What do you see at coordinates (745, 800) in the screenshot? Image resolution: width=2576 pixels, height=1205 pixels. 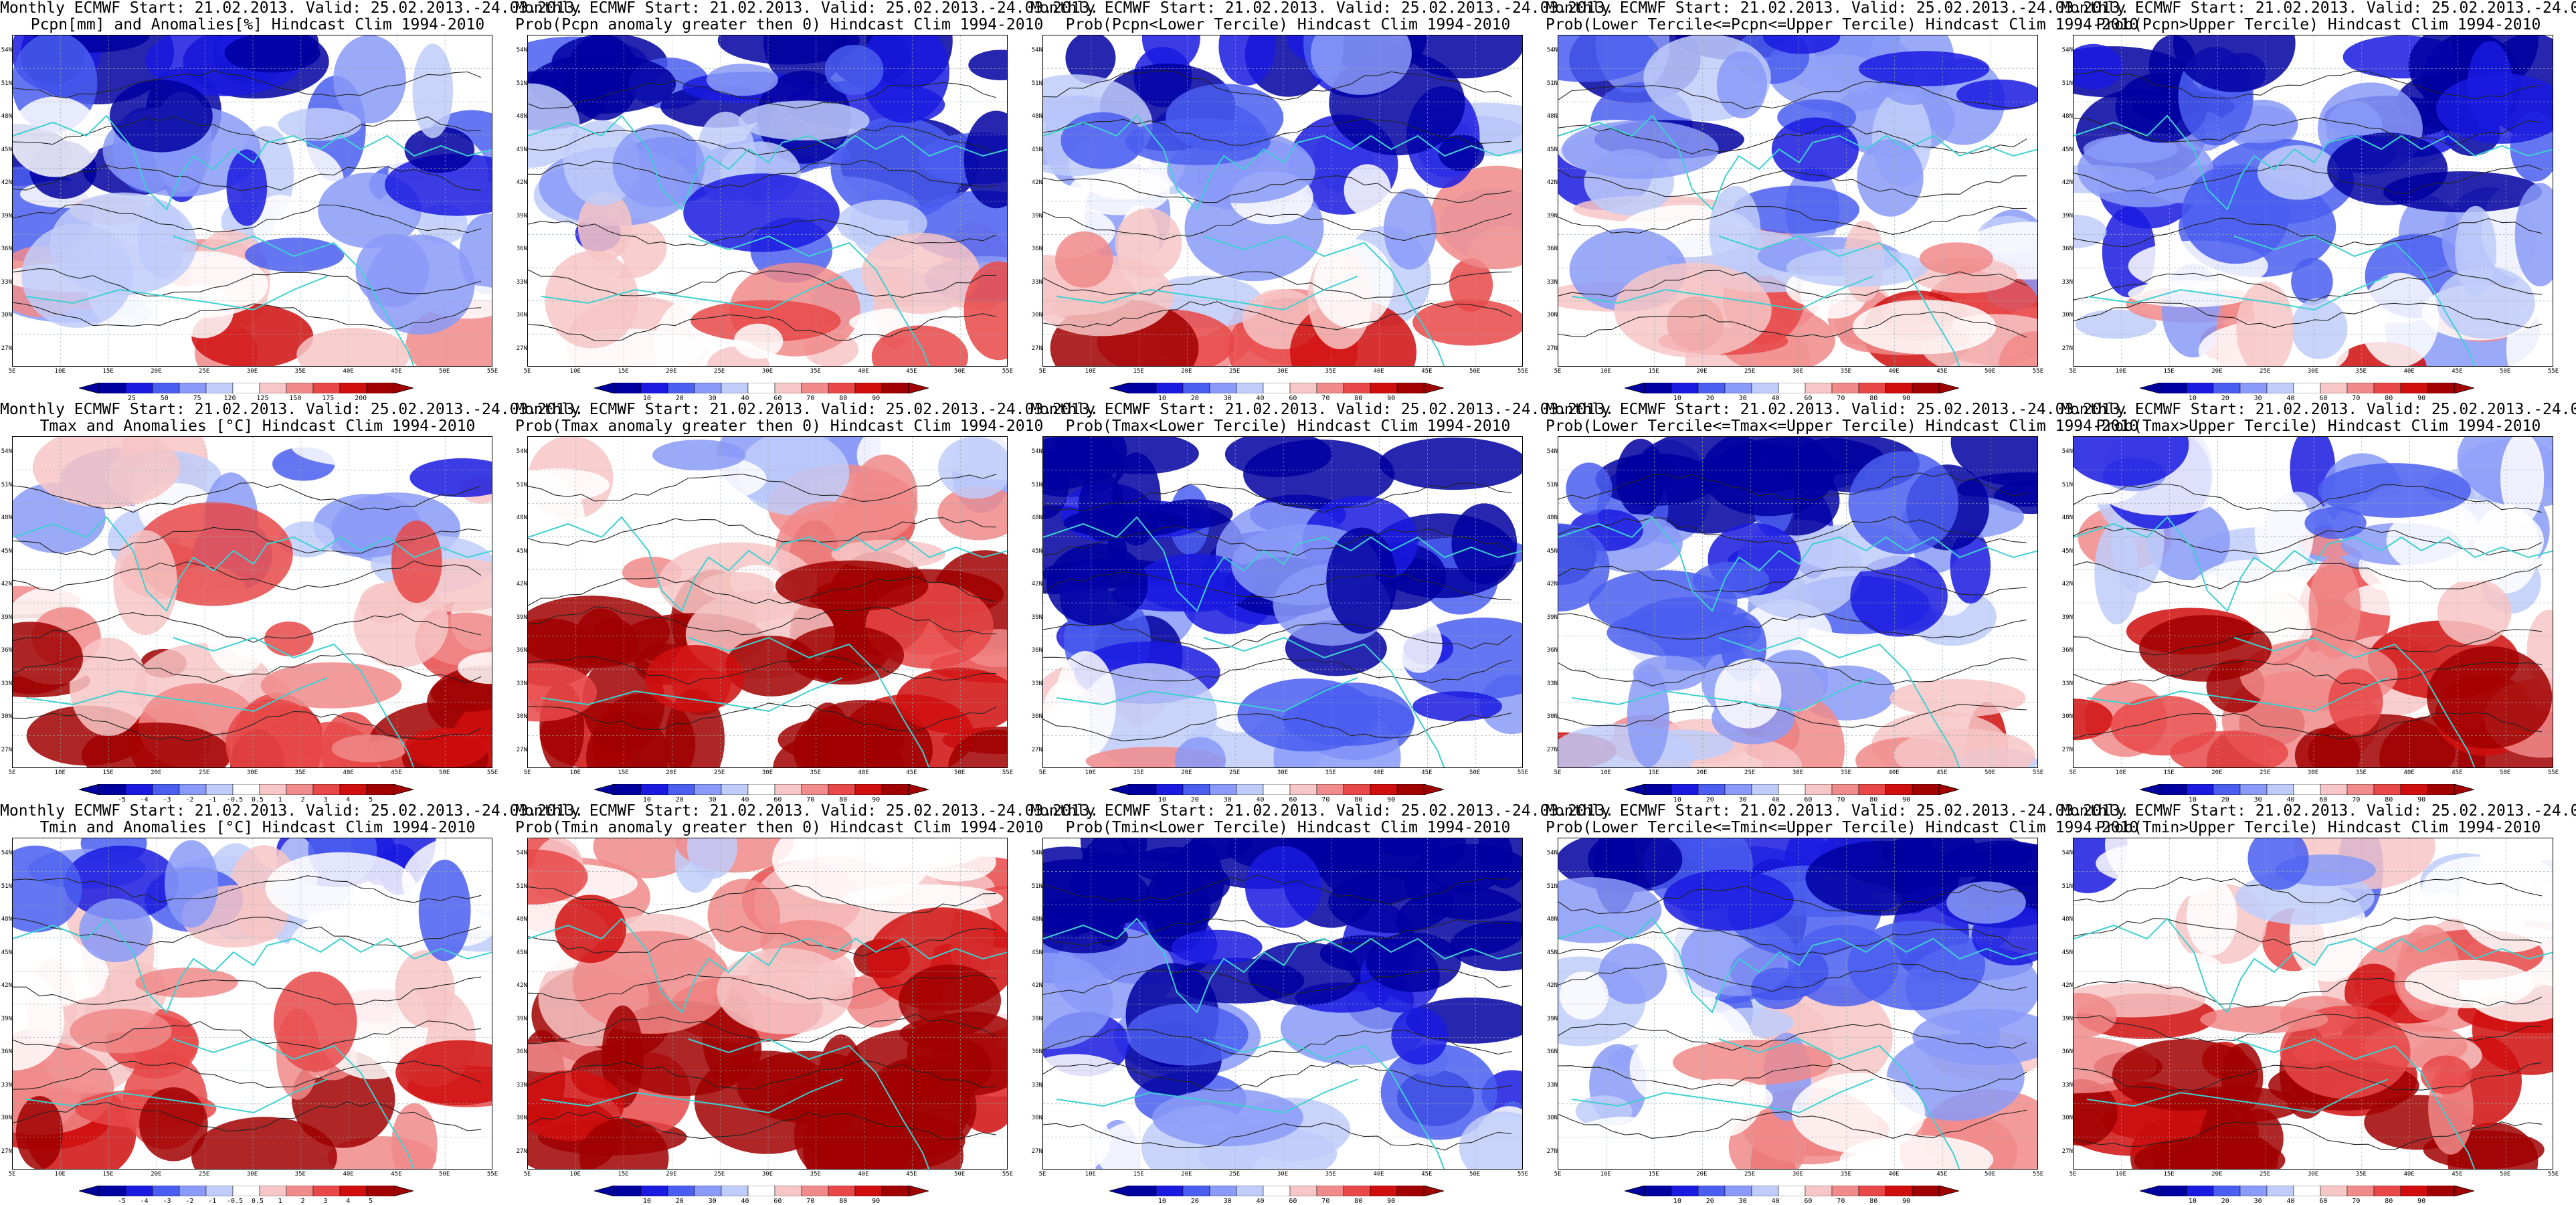 I see `colorbar-label: 40` at bounding box center [745, 800].